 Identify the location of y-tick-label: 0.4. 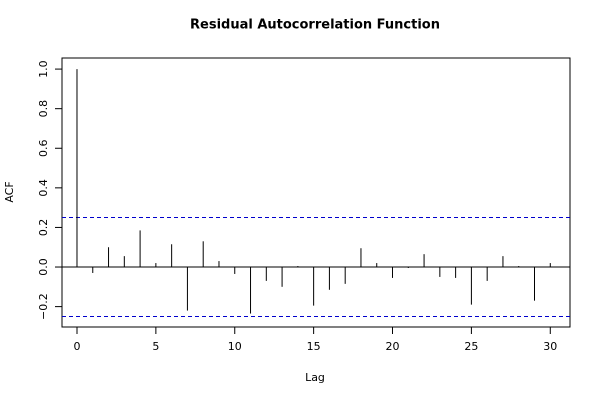
(43, 188).